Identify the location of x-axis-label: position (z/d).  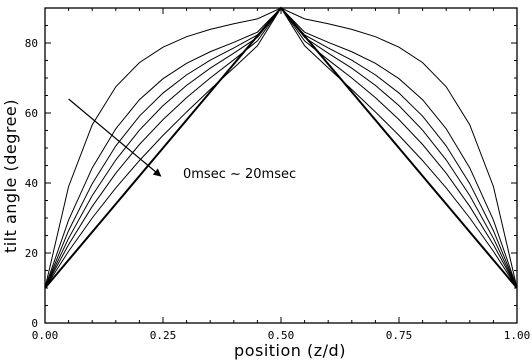
(290, 350).